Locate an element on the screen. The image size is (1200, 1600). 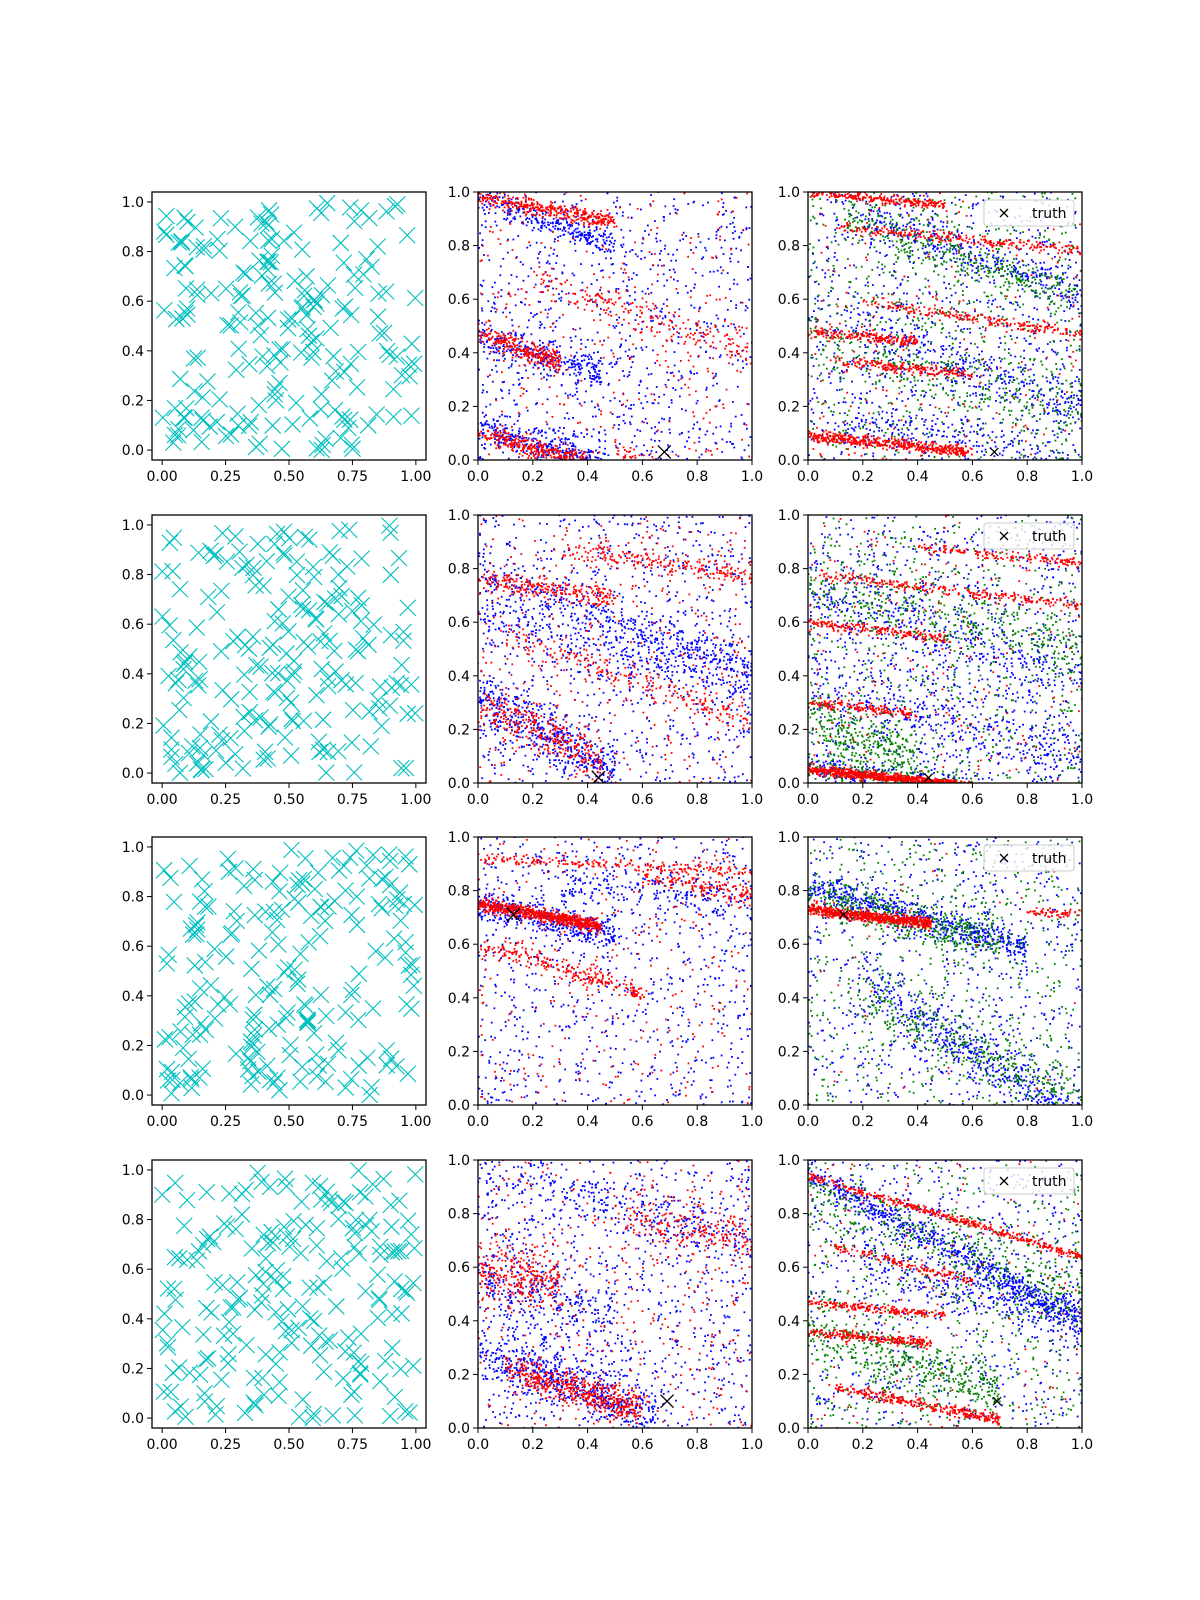
axes-frame is located at coordinates (289, 326).